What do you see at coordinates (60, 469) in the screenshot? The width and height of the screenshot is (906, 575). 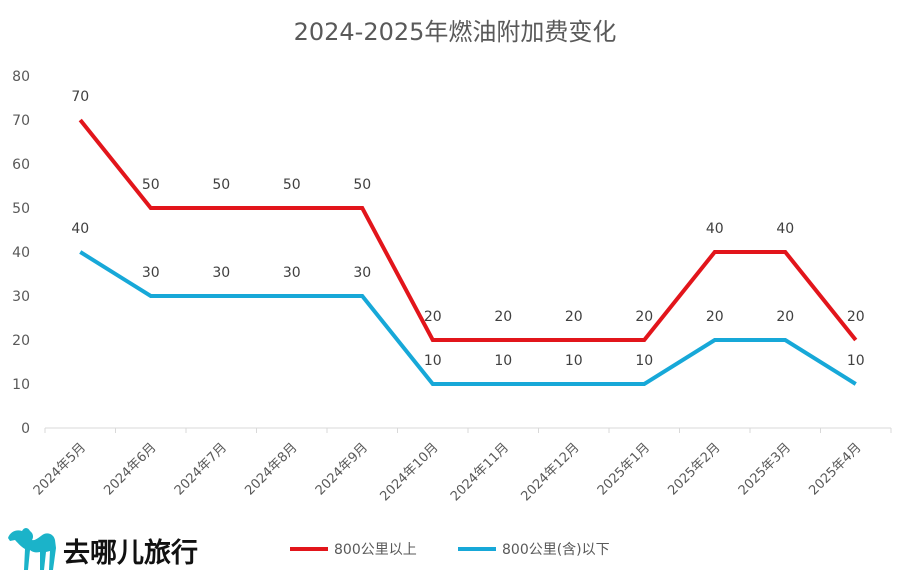 I see `x-tick-label: 2024年5月` at bounding box center [60, 469].